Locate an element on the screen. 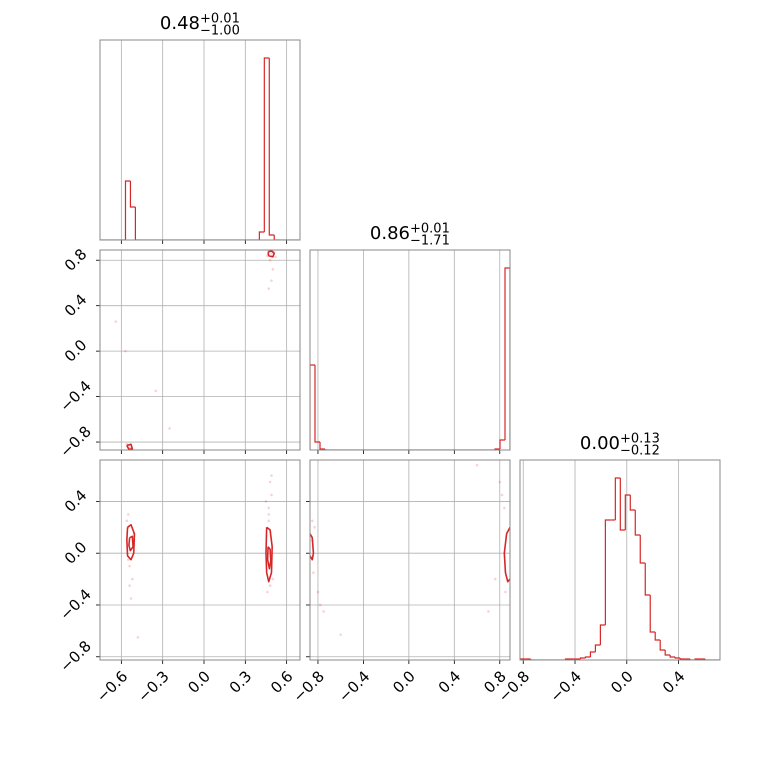  x-tick-label: 0.4 is located at coordinates (450, 682).